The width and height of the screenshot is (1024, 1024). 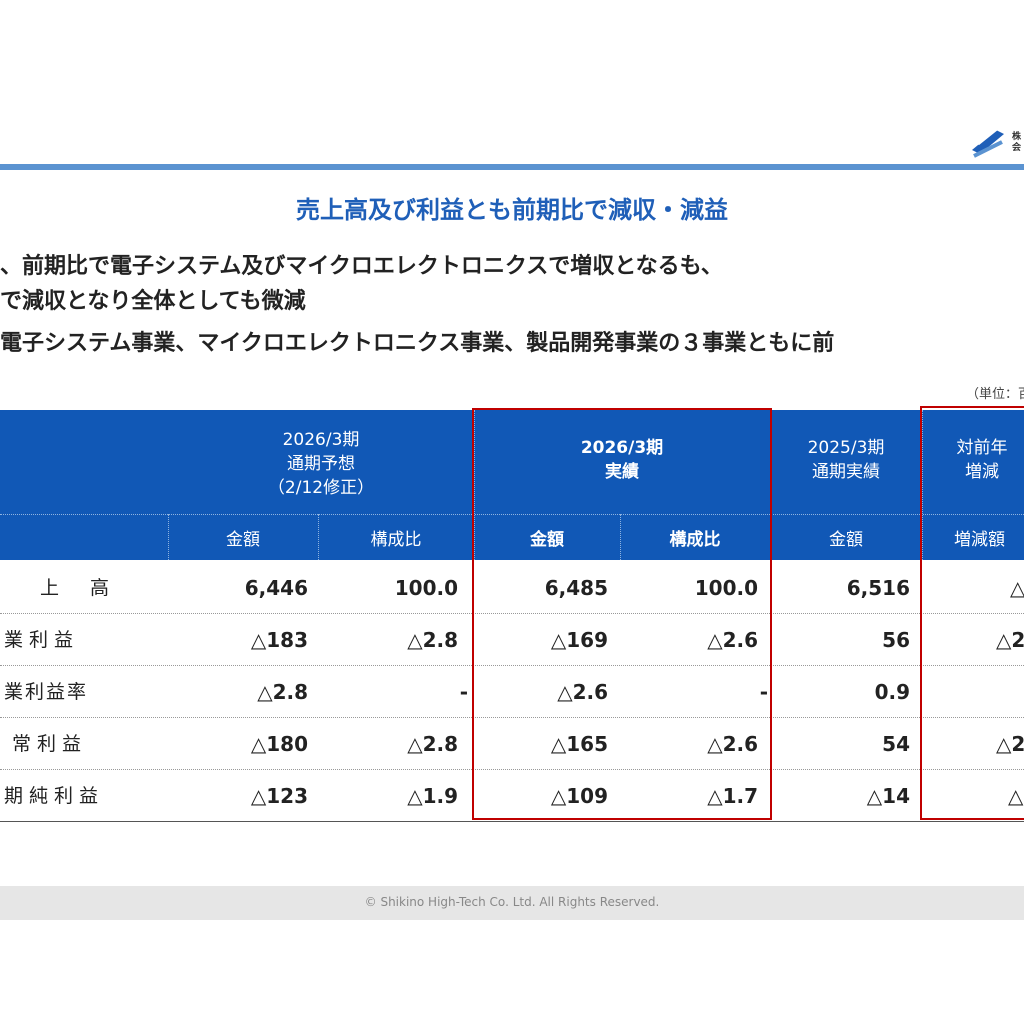 What do you see at coordinates (279, 640) in the screenshot?
I see `table-cell: △183` at bounding box center [279, 640].